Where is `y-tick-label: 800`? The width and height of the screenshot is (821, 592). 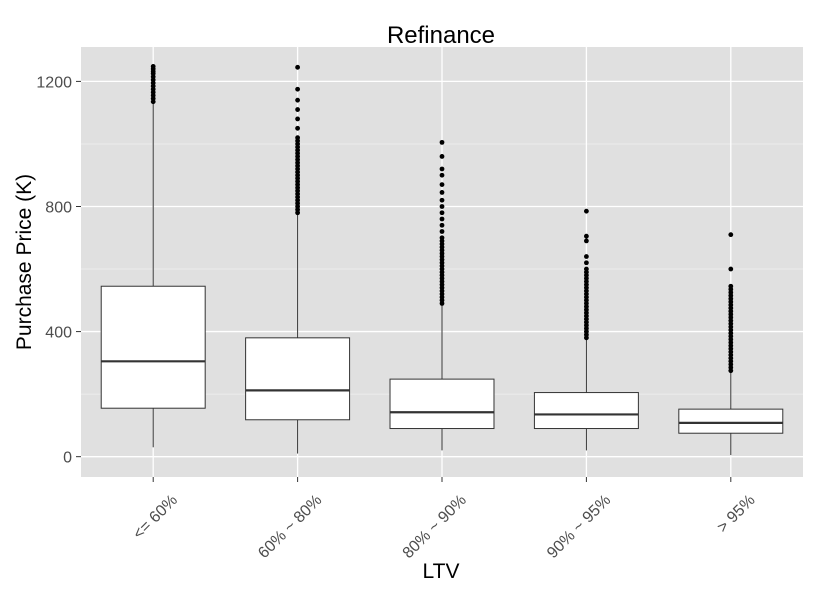 y-tick-label: 800 is located at coordinates (58, 207).